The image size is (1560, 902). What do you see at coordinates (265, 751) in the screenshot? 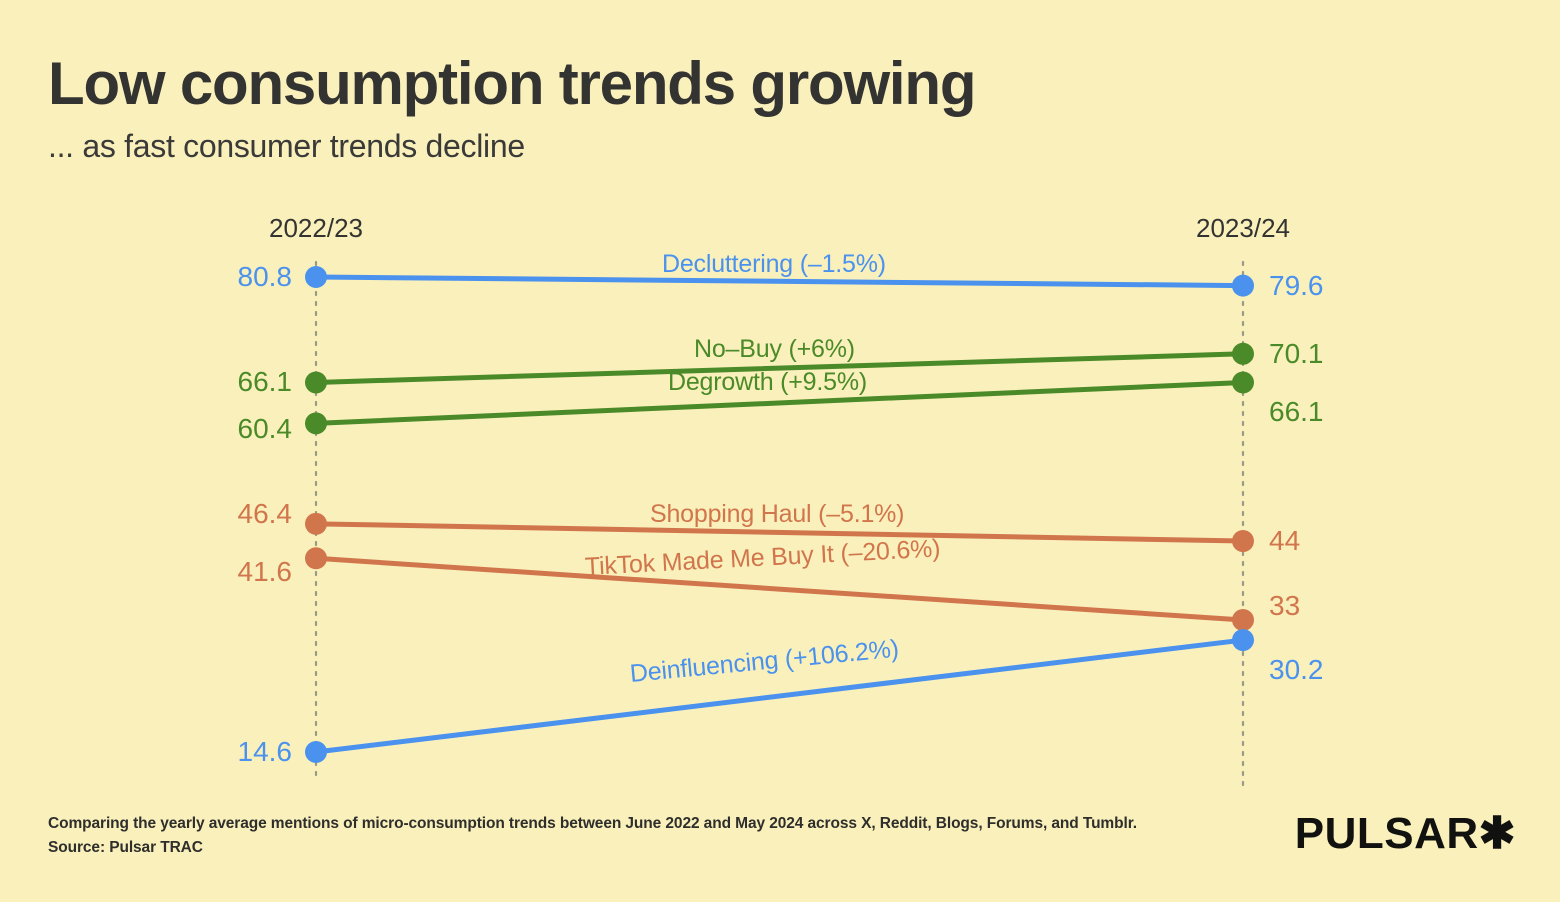
I see `value-label-left: 14.6` at bounding box center [265, 751].